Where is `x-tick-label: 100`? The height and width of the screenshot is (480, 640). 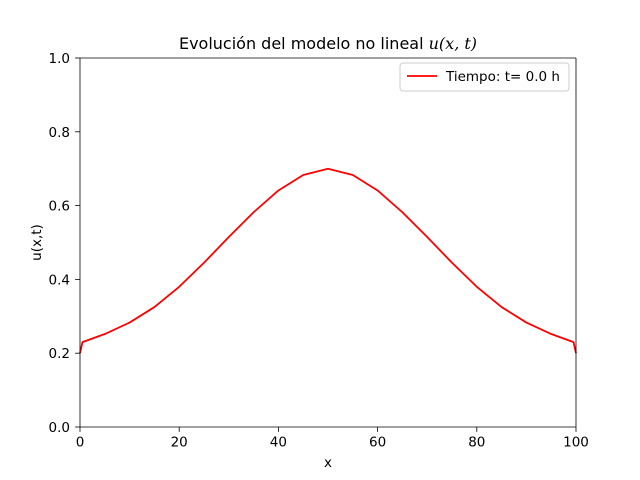
x-tick-label: 100 is located at coordinates (576, 443).